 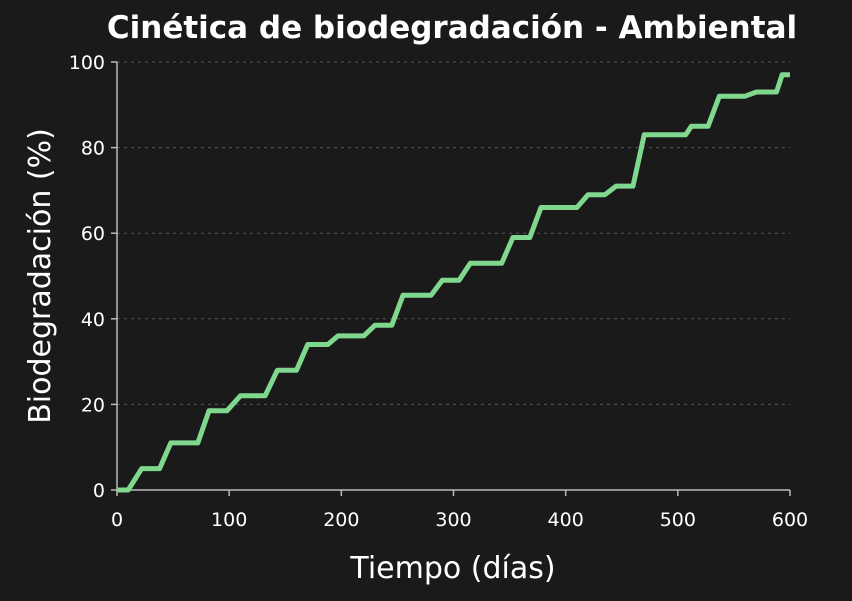 What do you see at coordinates (341, 520) in the screenshot?
I see `x-tick-label: 200` at bounding box center [341, 520].